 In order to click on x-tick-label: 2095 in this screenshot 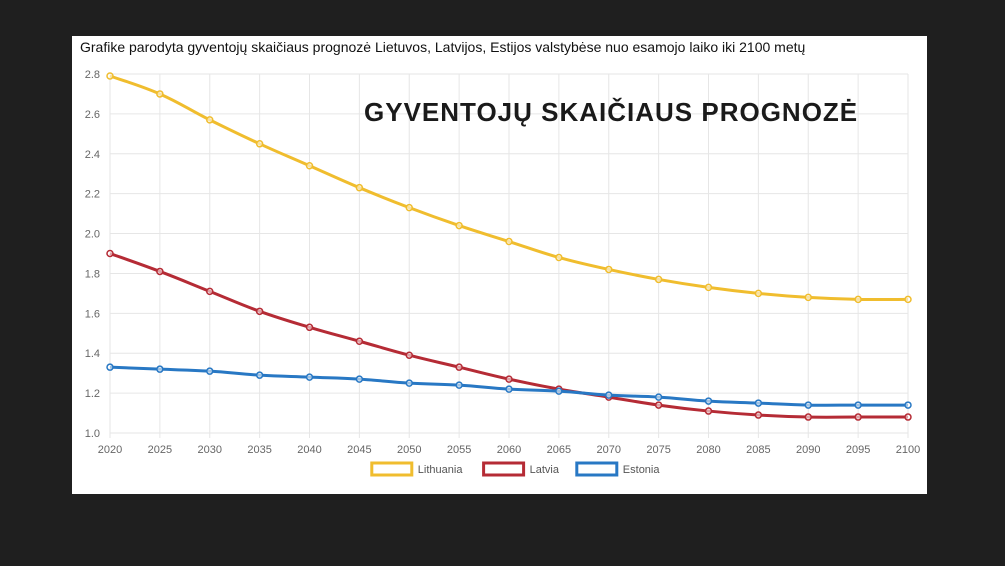, I will do `click(858, 450)`.